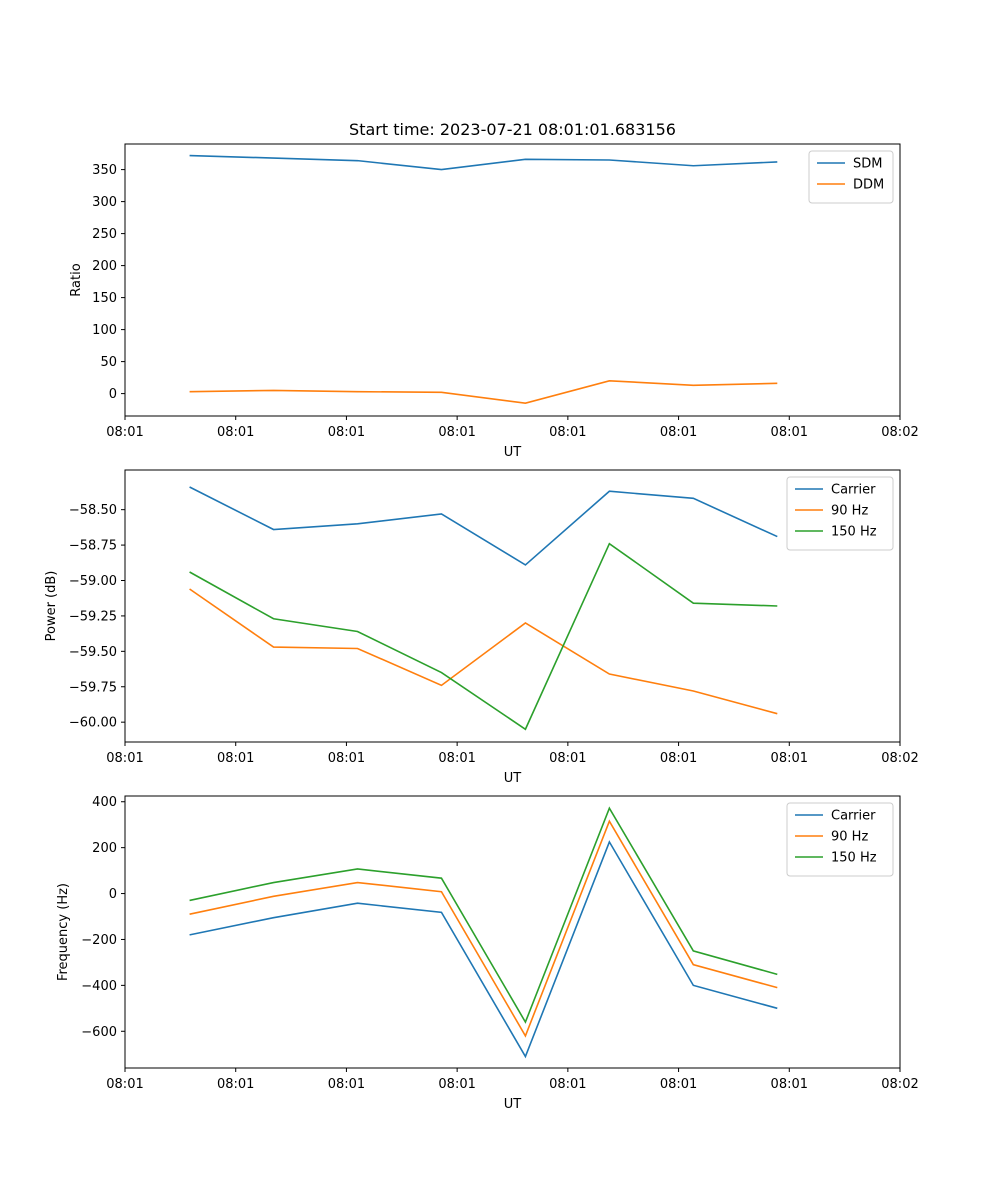 The width and height of the screenshot is (1000, 1200). What do you see at coordinates (51, 606) in the screenshot?
I see `y-axis-label: Power (dB)` at bounding box center [51, 606].